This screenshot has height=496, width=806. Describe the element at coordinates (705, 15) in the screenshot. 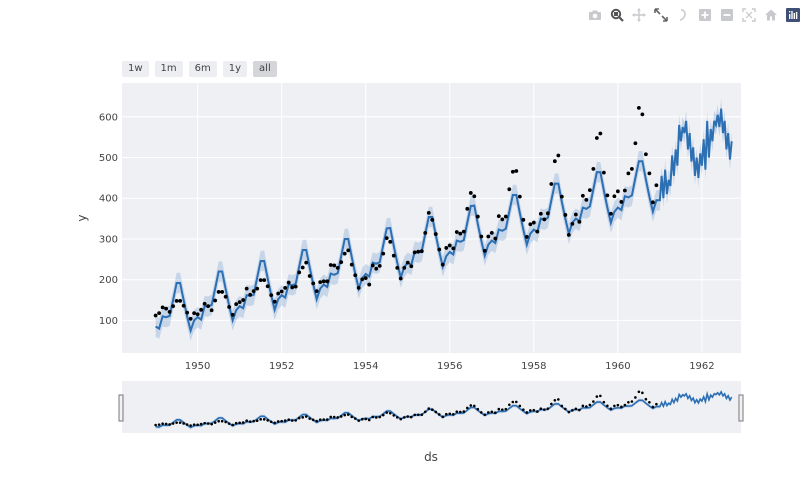

I see `zoom-in-icon` at that location.